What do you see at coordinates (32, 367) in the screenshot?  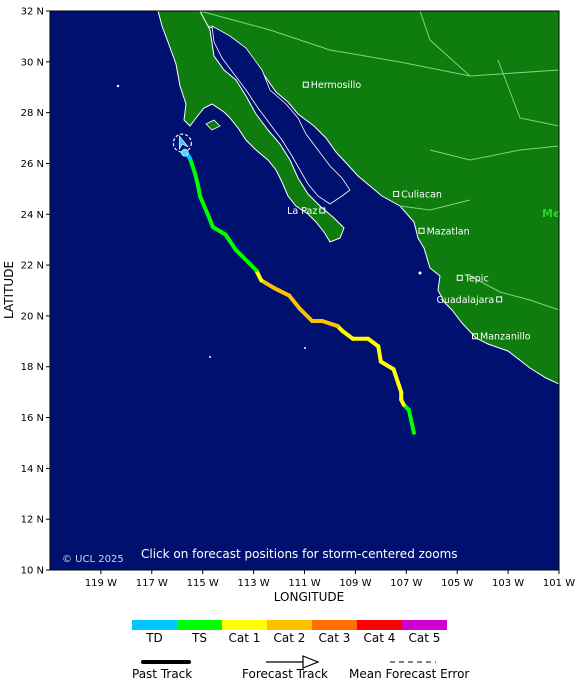 I see `lat-tick-label: 18 N` at bounding box center [32, 367].